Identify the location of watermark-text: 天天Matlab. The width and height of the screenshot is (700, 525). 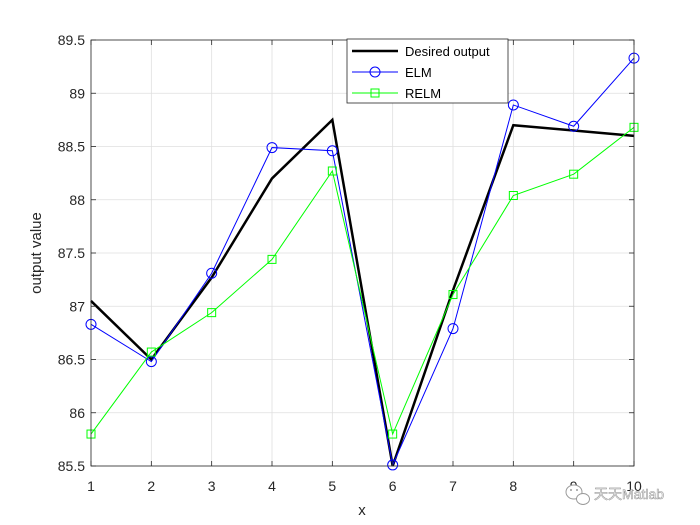
(629, 494).